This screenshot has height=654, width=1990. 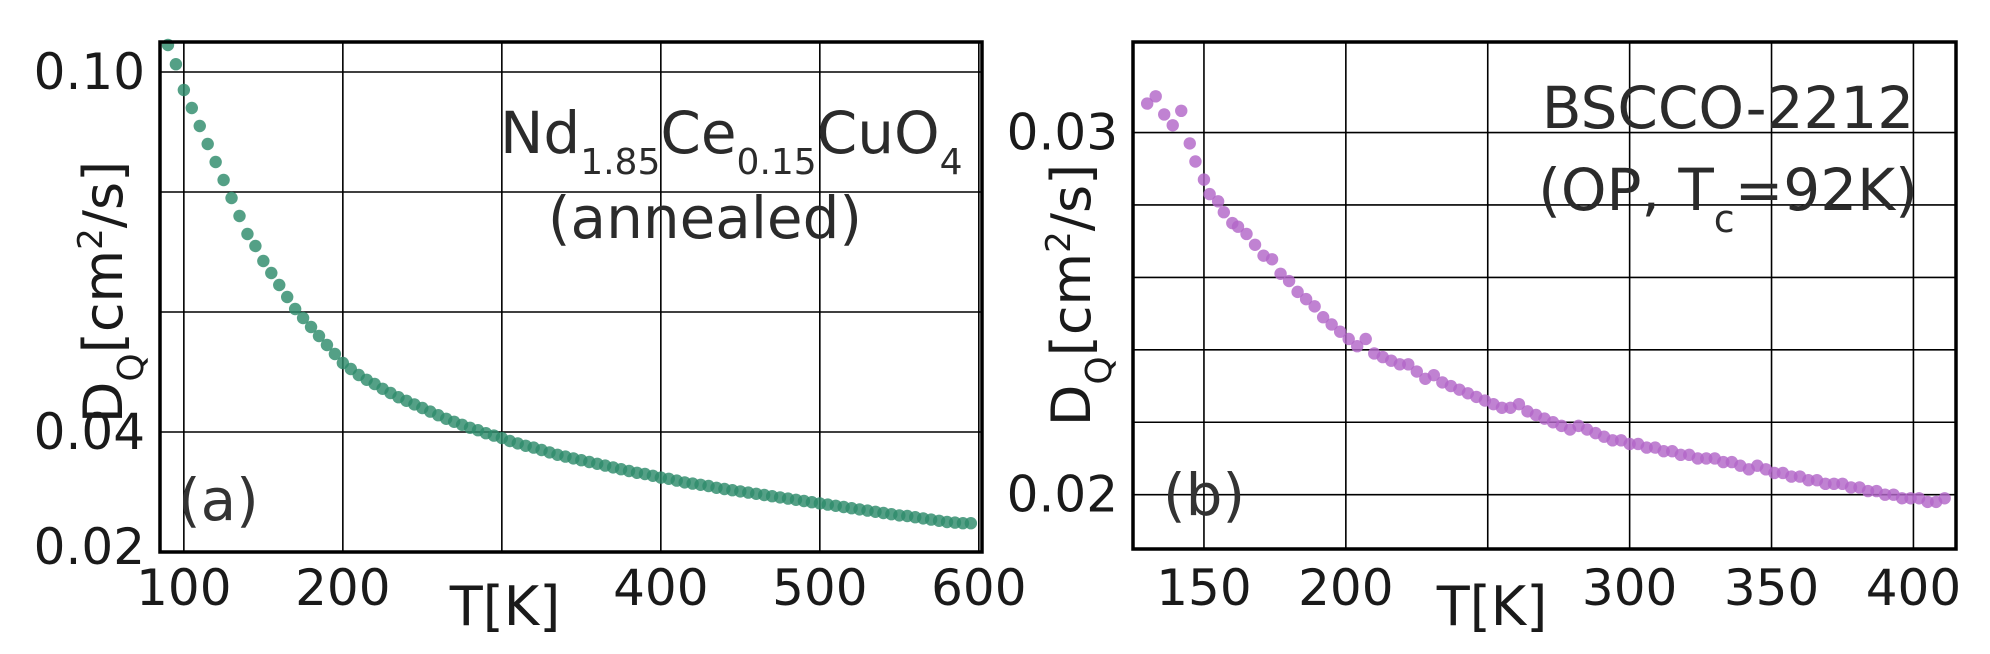 I want to click on panel-a-x-tick-label: 400, so click(x=660, y=588).